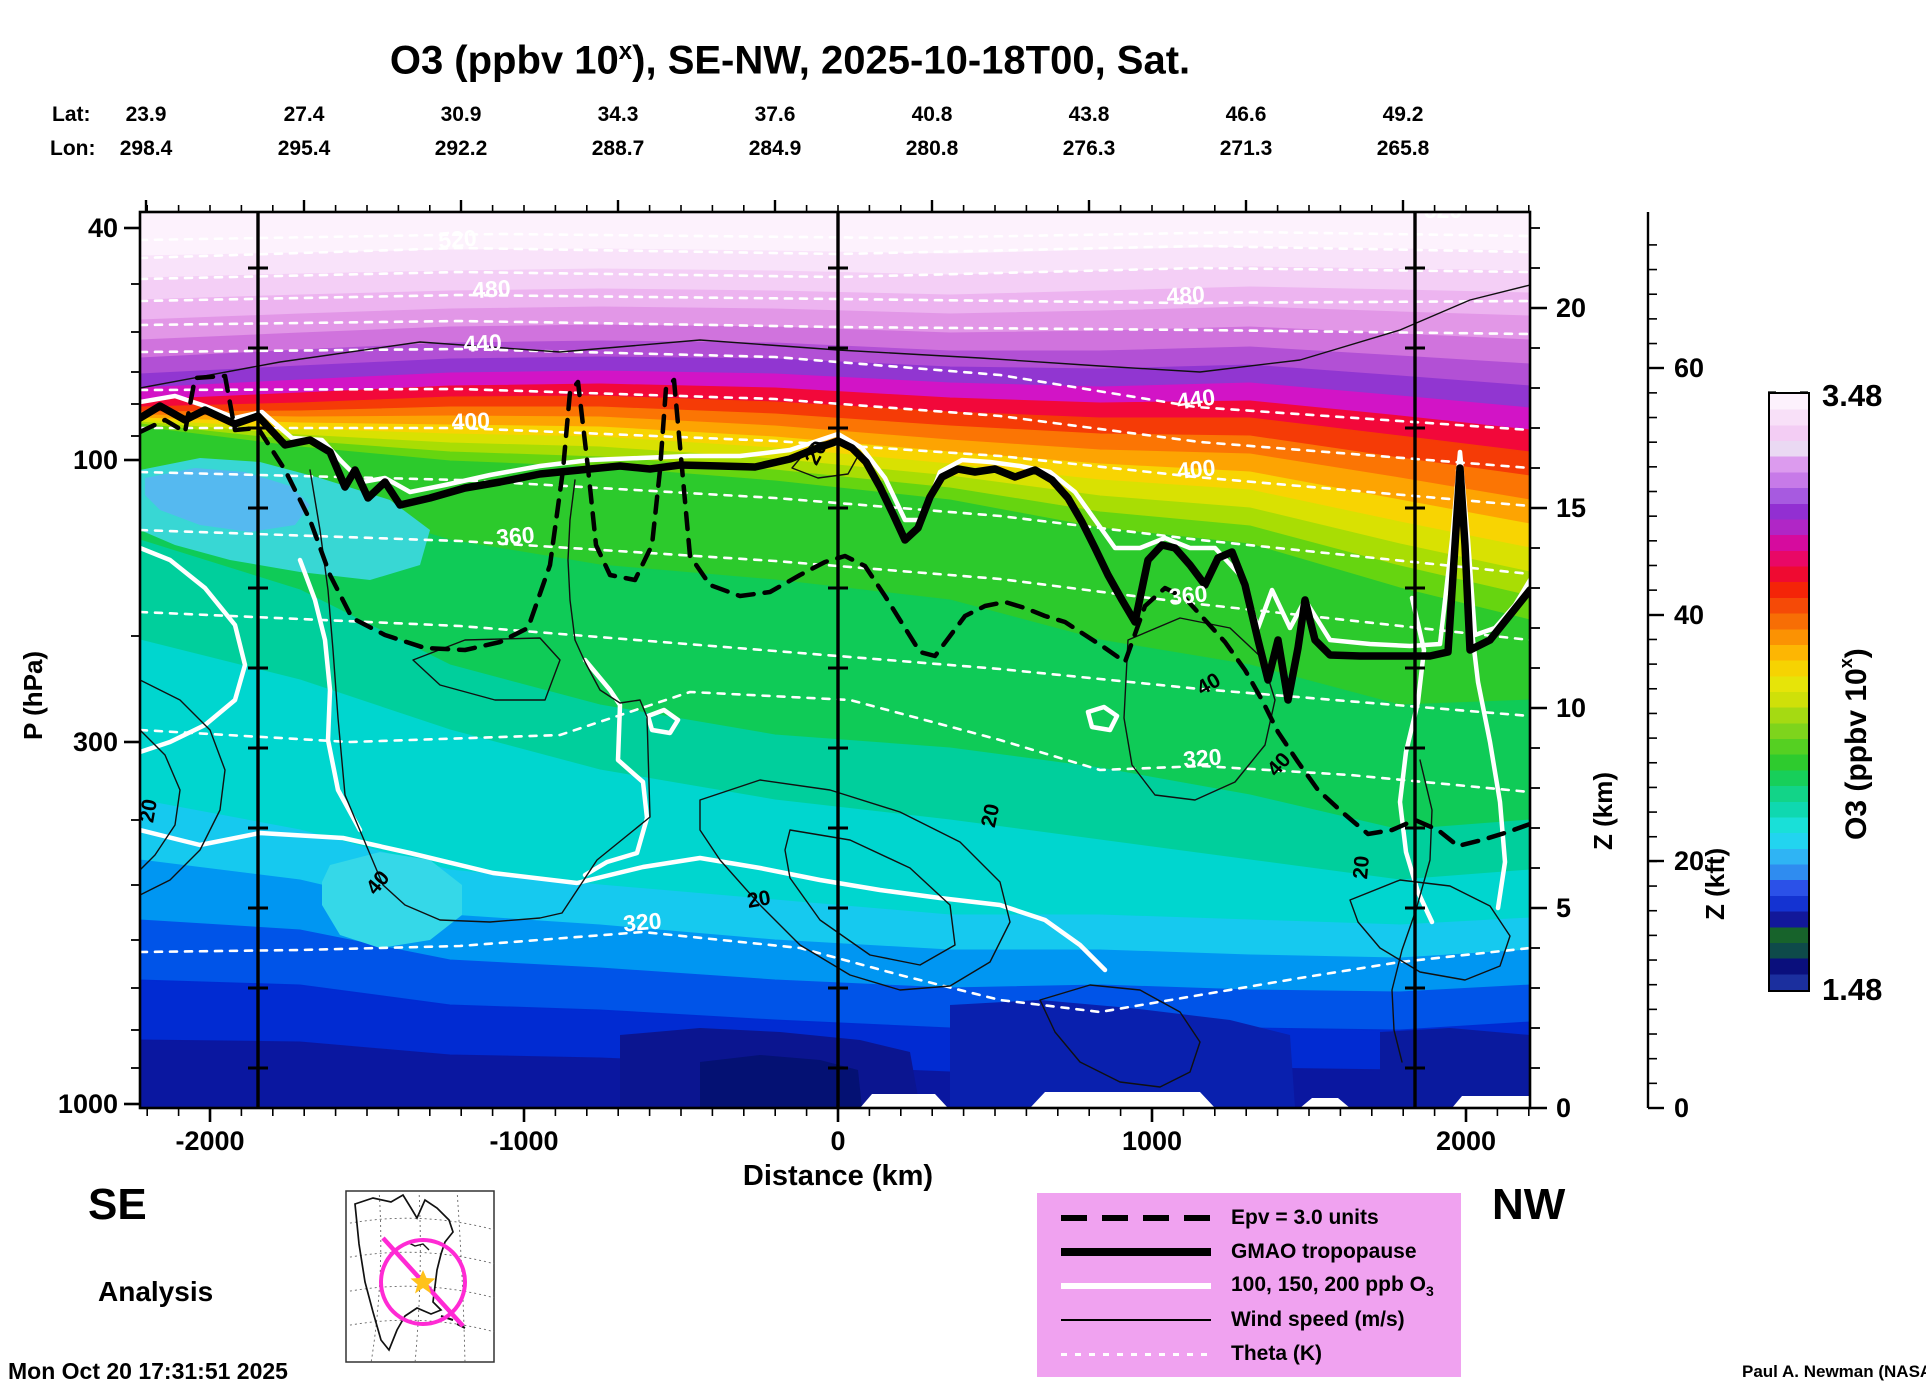  I want to click on zkm-axis-title: Z (km), so click(1603, 811).